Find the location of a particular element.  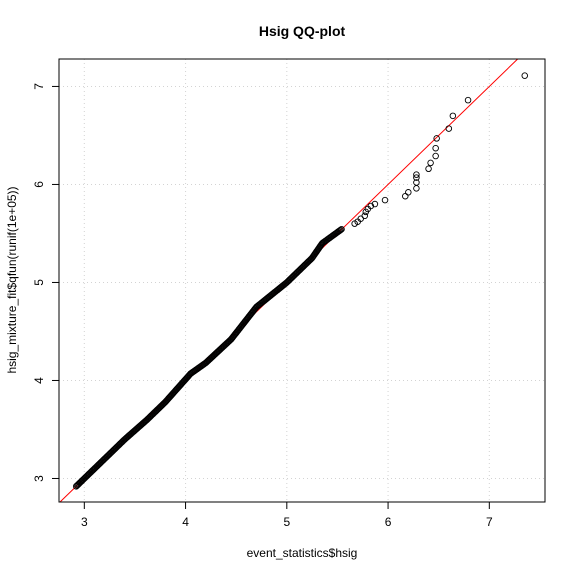

y-tick-label: 6 is located at coordinates (39, 184).